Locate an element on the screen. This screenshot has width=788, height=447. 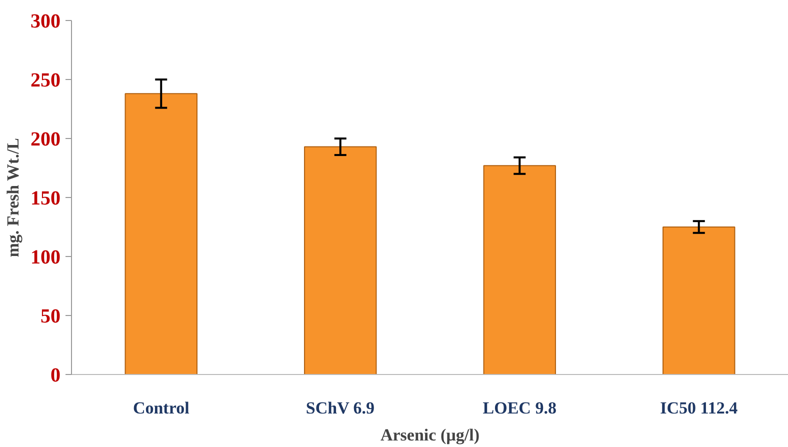
x-tick-label: IC50 112.4 is located at coordinates (699, 408).